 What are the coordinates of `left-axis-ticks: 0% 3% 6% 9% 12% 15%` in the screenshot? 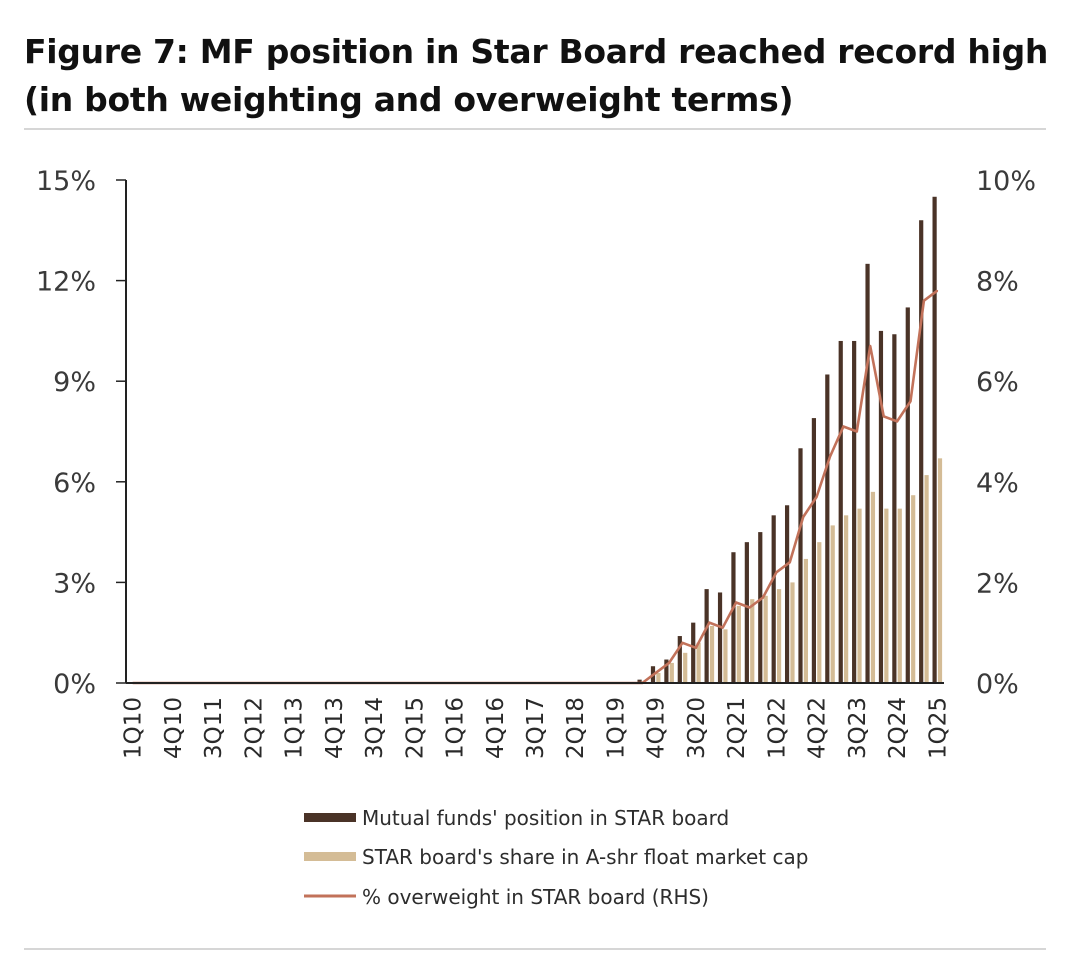 It's located at (81, 433).